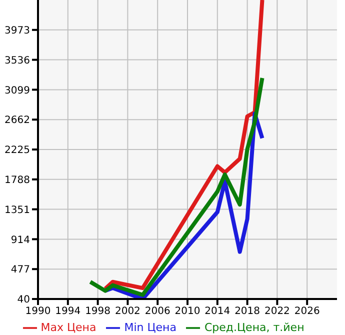  Describe the element at coordinates (68, 327) in the screenshot. I see `legend-label: Max Цена` at that location.